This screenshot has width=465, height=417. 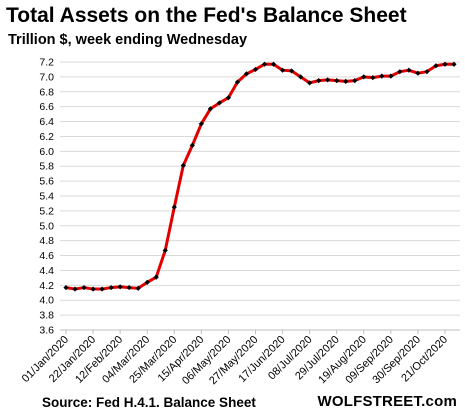 What do you see at coordinates (46, 122) in the screenshot?
I see `y-tick-label: 6.4` at bounding box center [46, 122].